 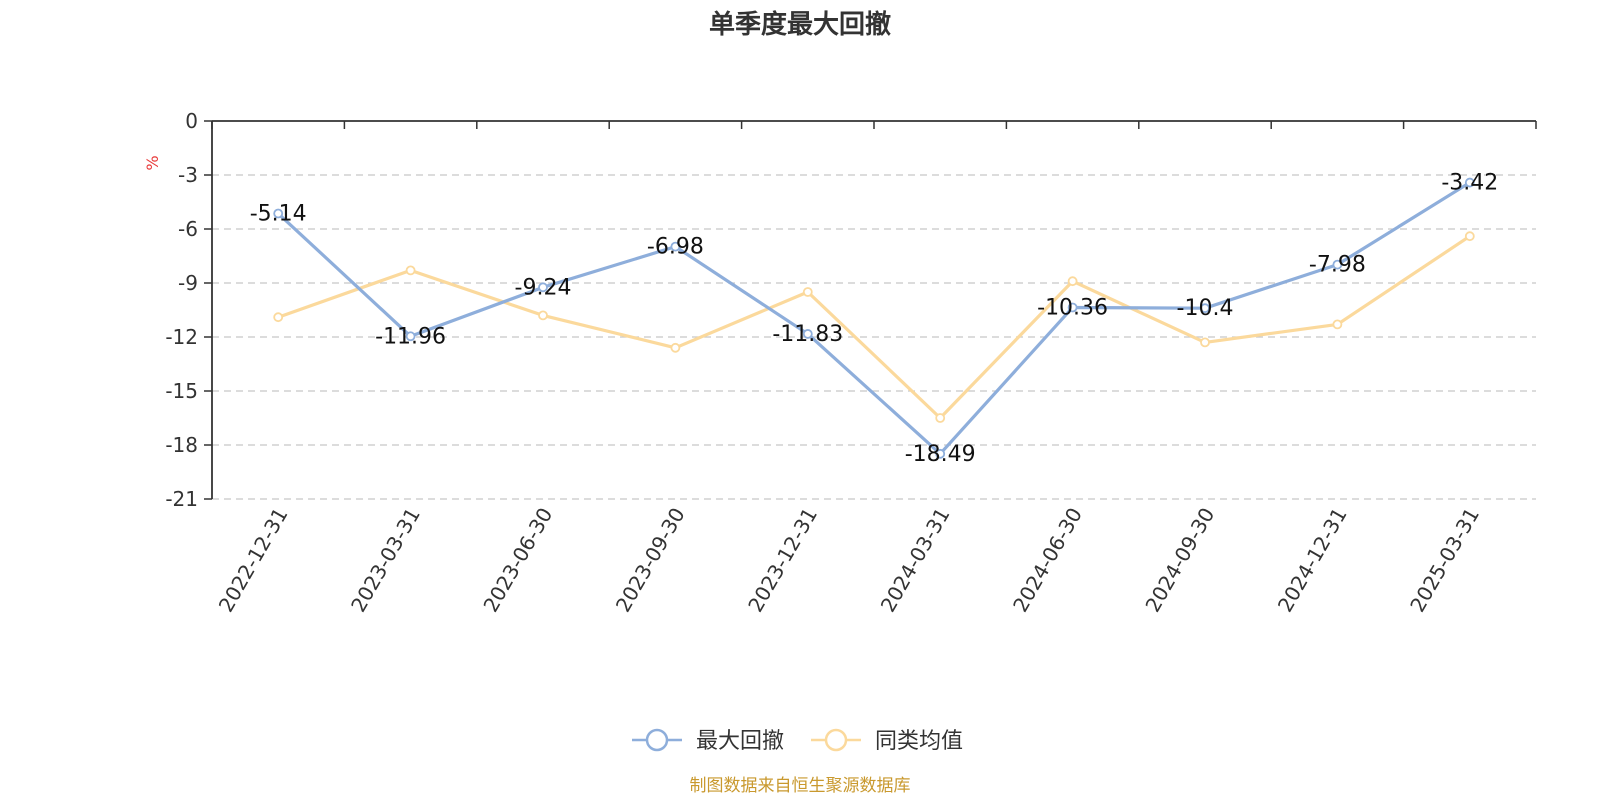 What do you see at coordinates (181, 391) in the screenshot?
I see `y-tick-label: -15` at bounding box center [181, 391].